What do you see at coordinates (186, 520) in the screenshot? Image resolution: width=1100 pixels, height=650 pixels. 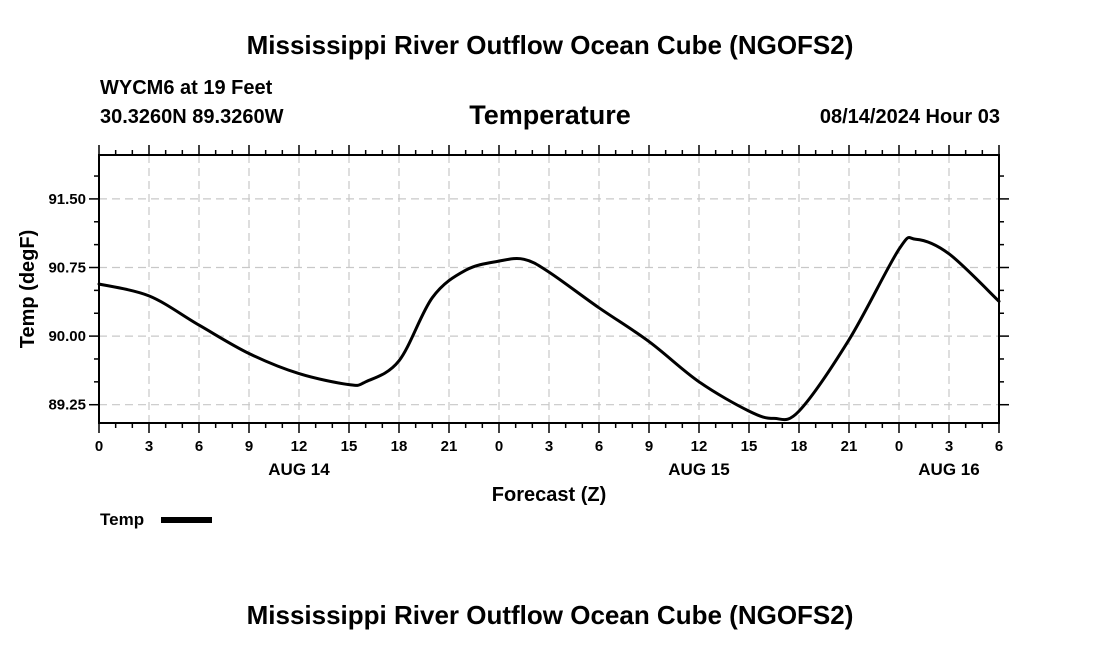 I see `legend-line-swatch` at bounding box center [186, 520].